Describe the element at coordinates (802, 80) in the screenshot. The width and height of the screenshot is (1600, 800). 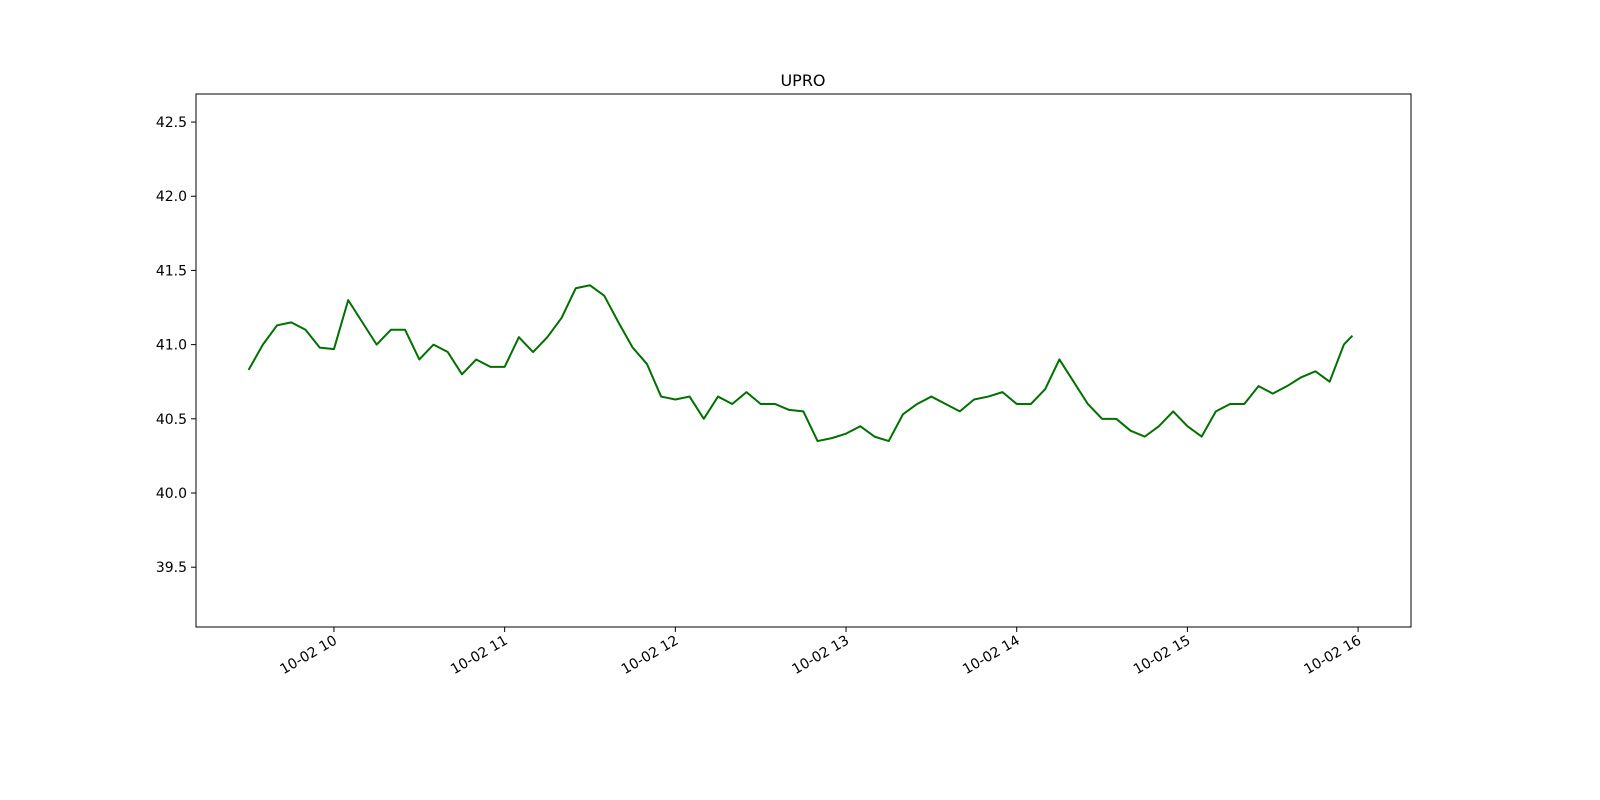
I see `chart-title: UPRO` at that location.